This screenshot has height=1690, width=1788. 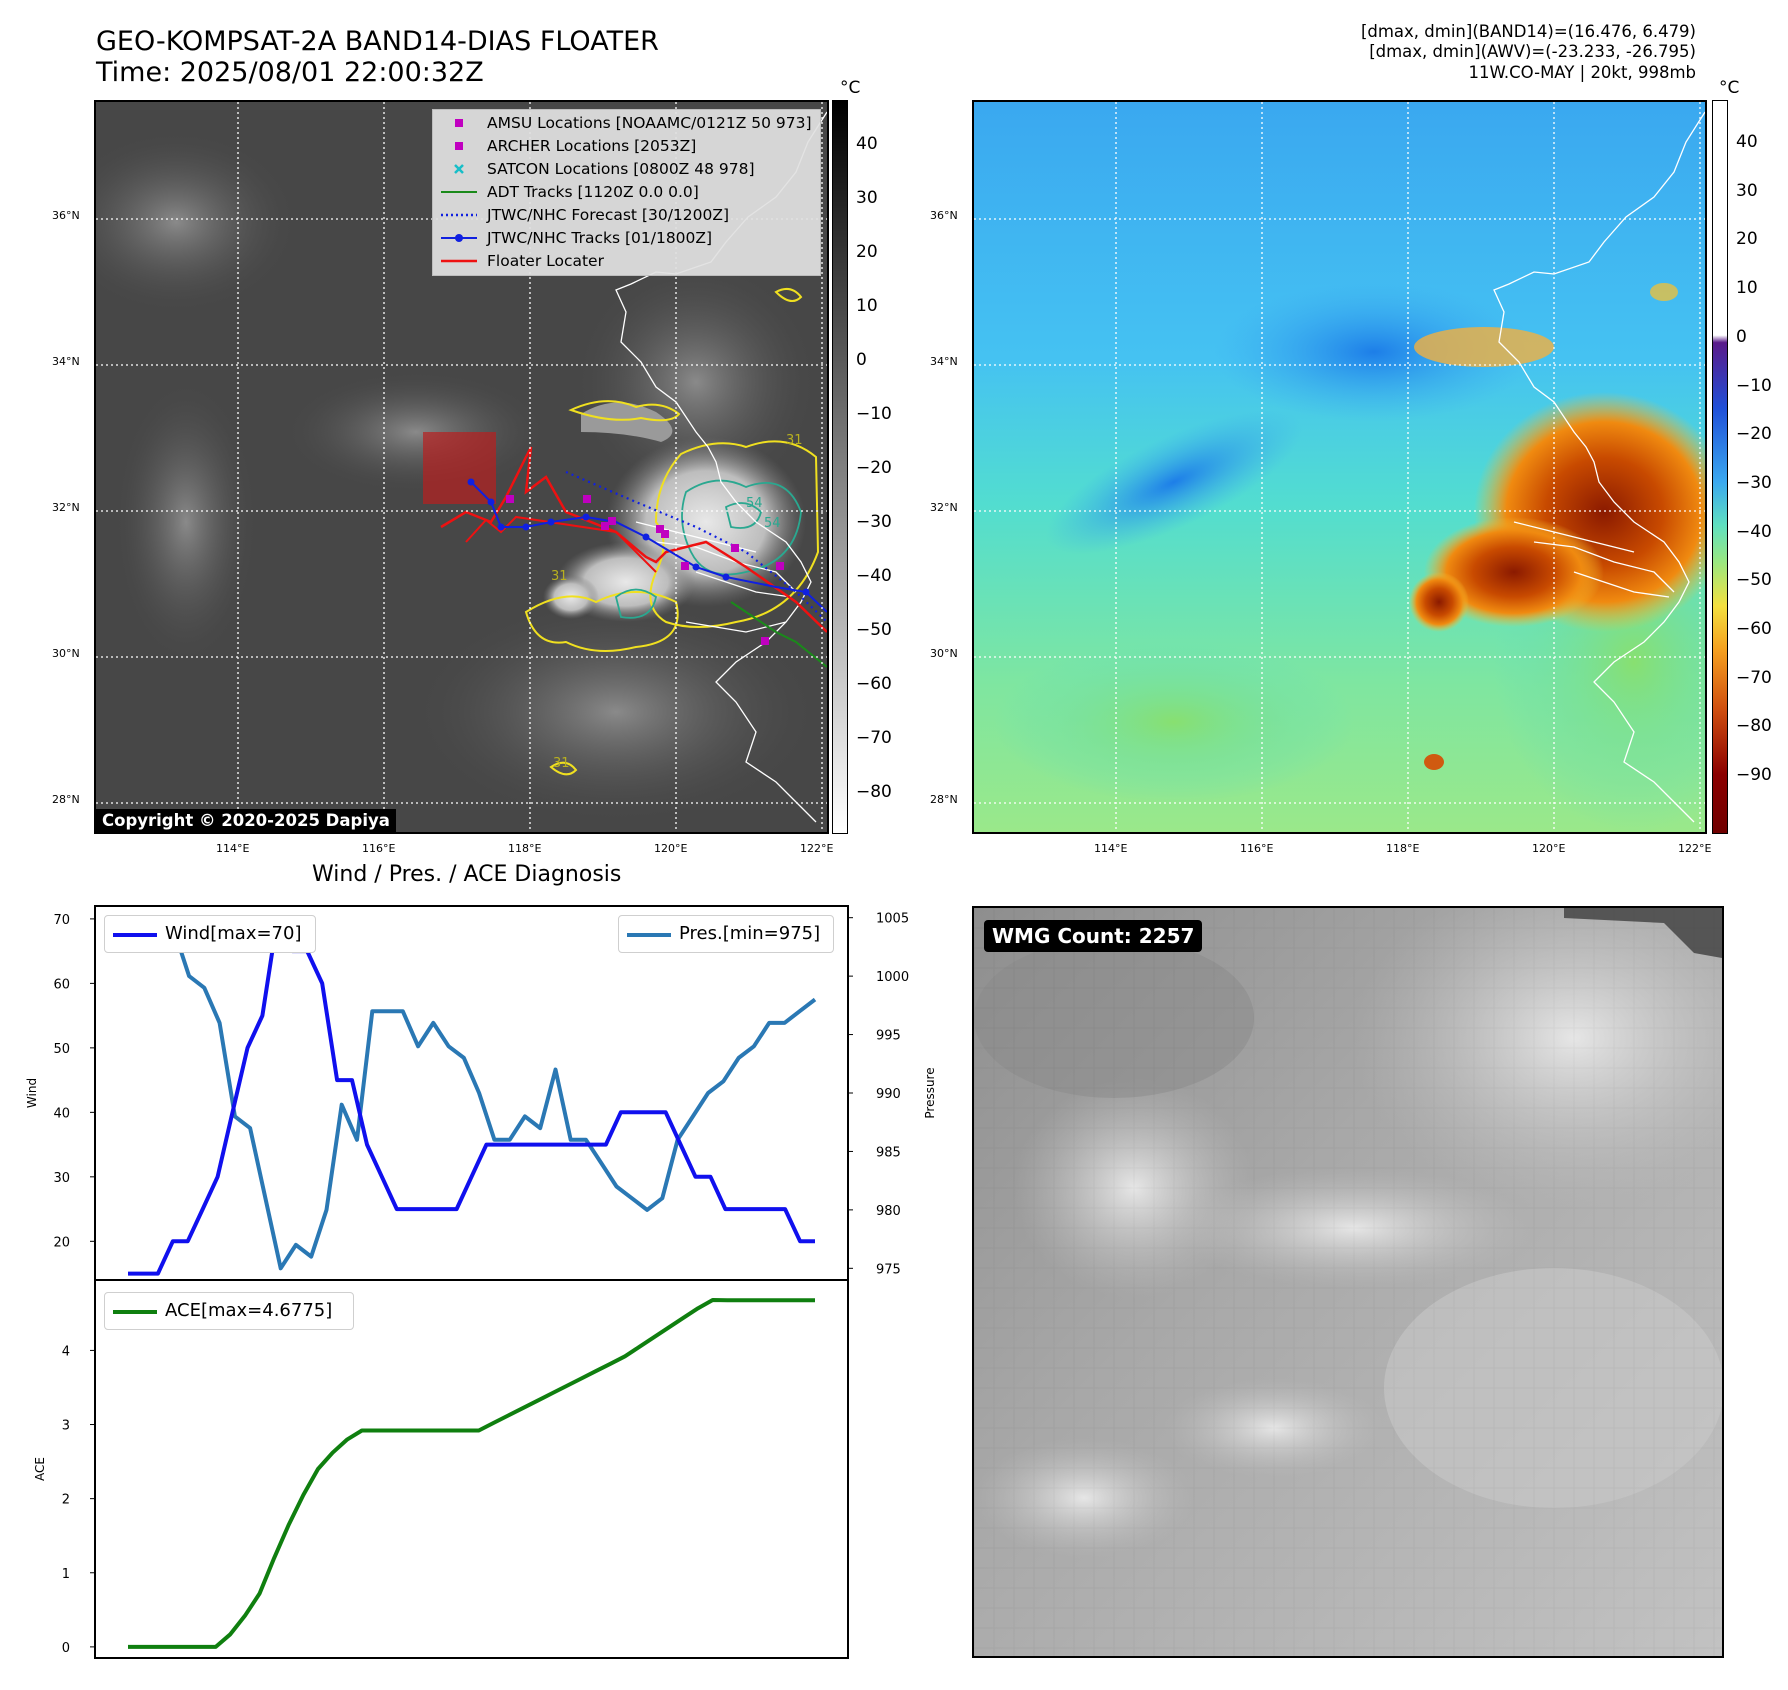 What do you see at coordinates (61, 984) in the screenshot?
I see `wind-tick-label: 60` at bounding box center [61, 984].